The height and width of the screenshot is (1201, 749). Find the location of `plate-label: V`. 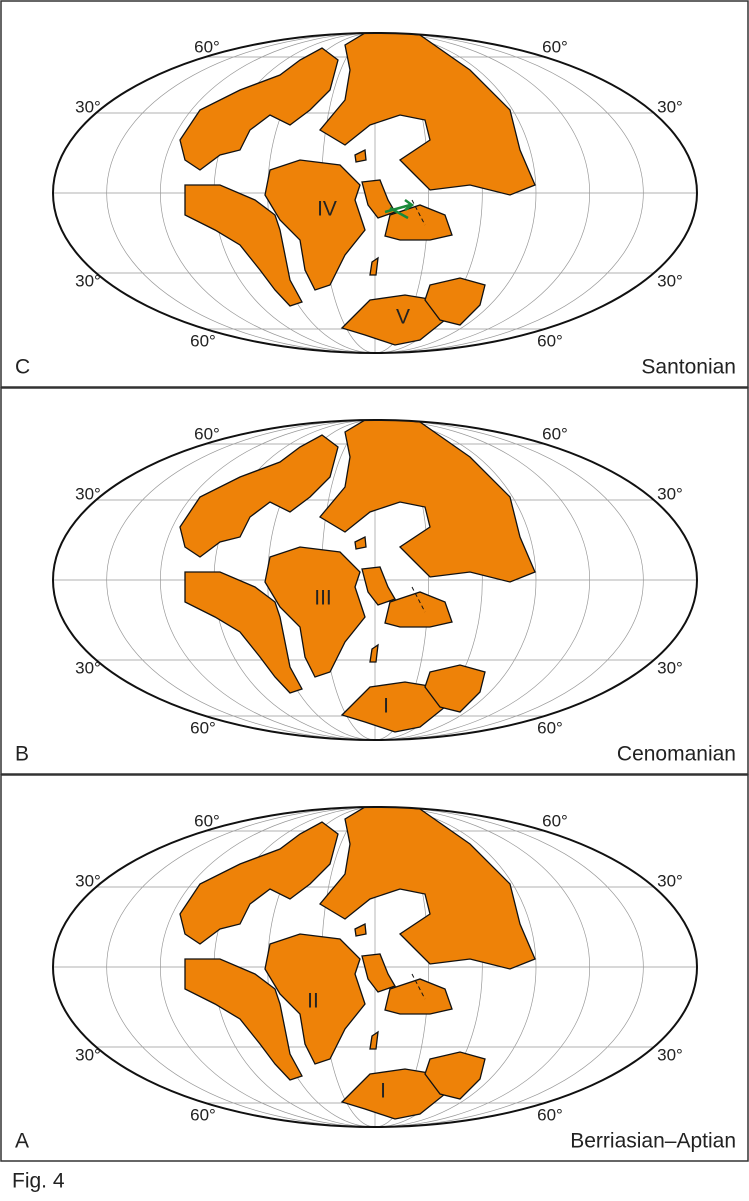

plate-label: V is located at coordinates (403, 317).